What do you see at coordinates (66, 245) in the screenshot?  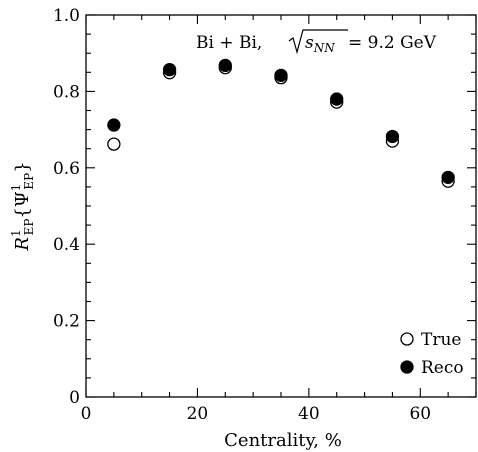 I see `y-tick-label: 0.4` at bounding box center [66, 245].